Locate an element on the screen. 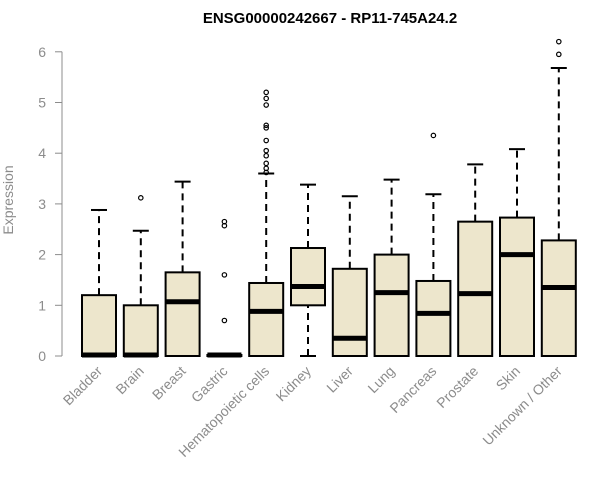 This screenshot has height=500, width=600. y-tick-label: 5 is located at coordinates (42, 103).